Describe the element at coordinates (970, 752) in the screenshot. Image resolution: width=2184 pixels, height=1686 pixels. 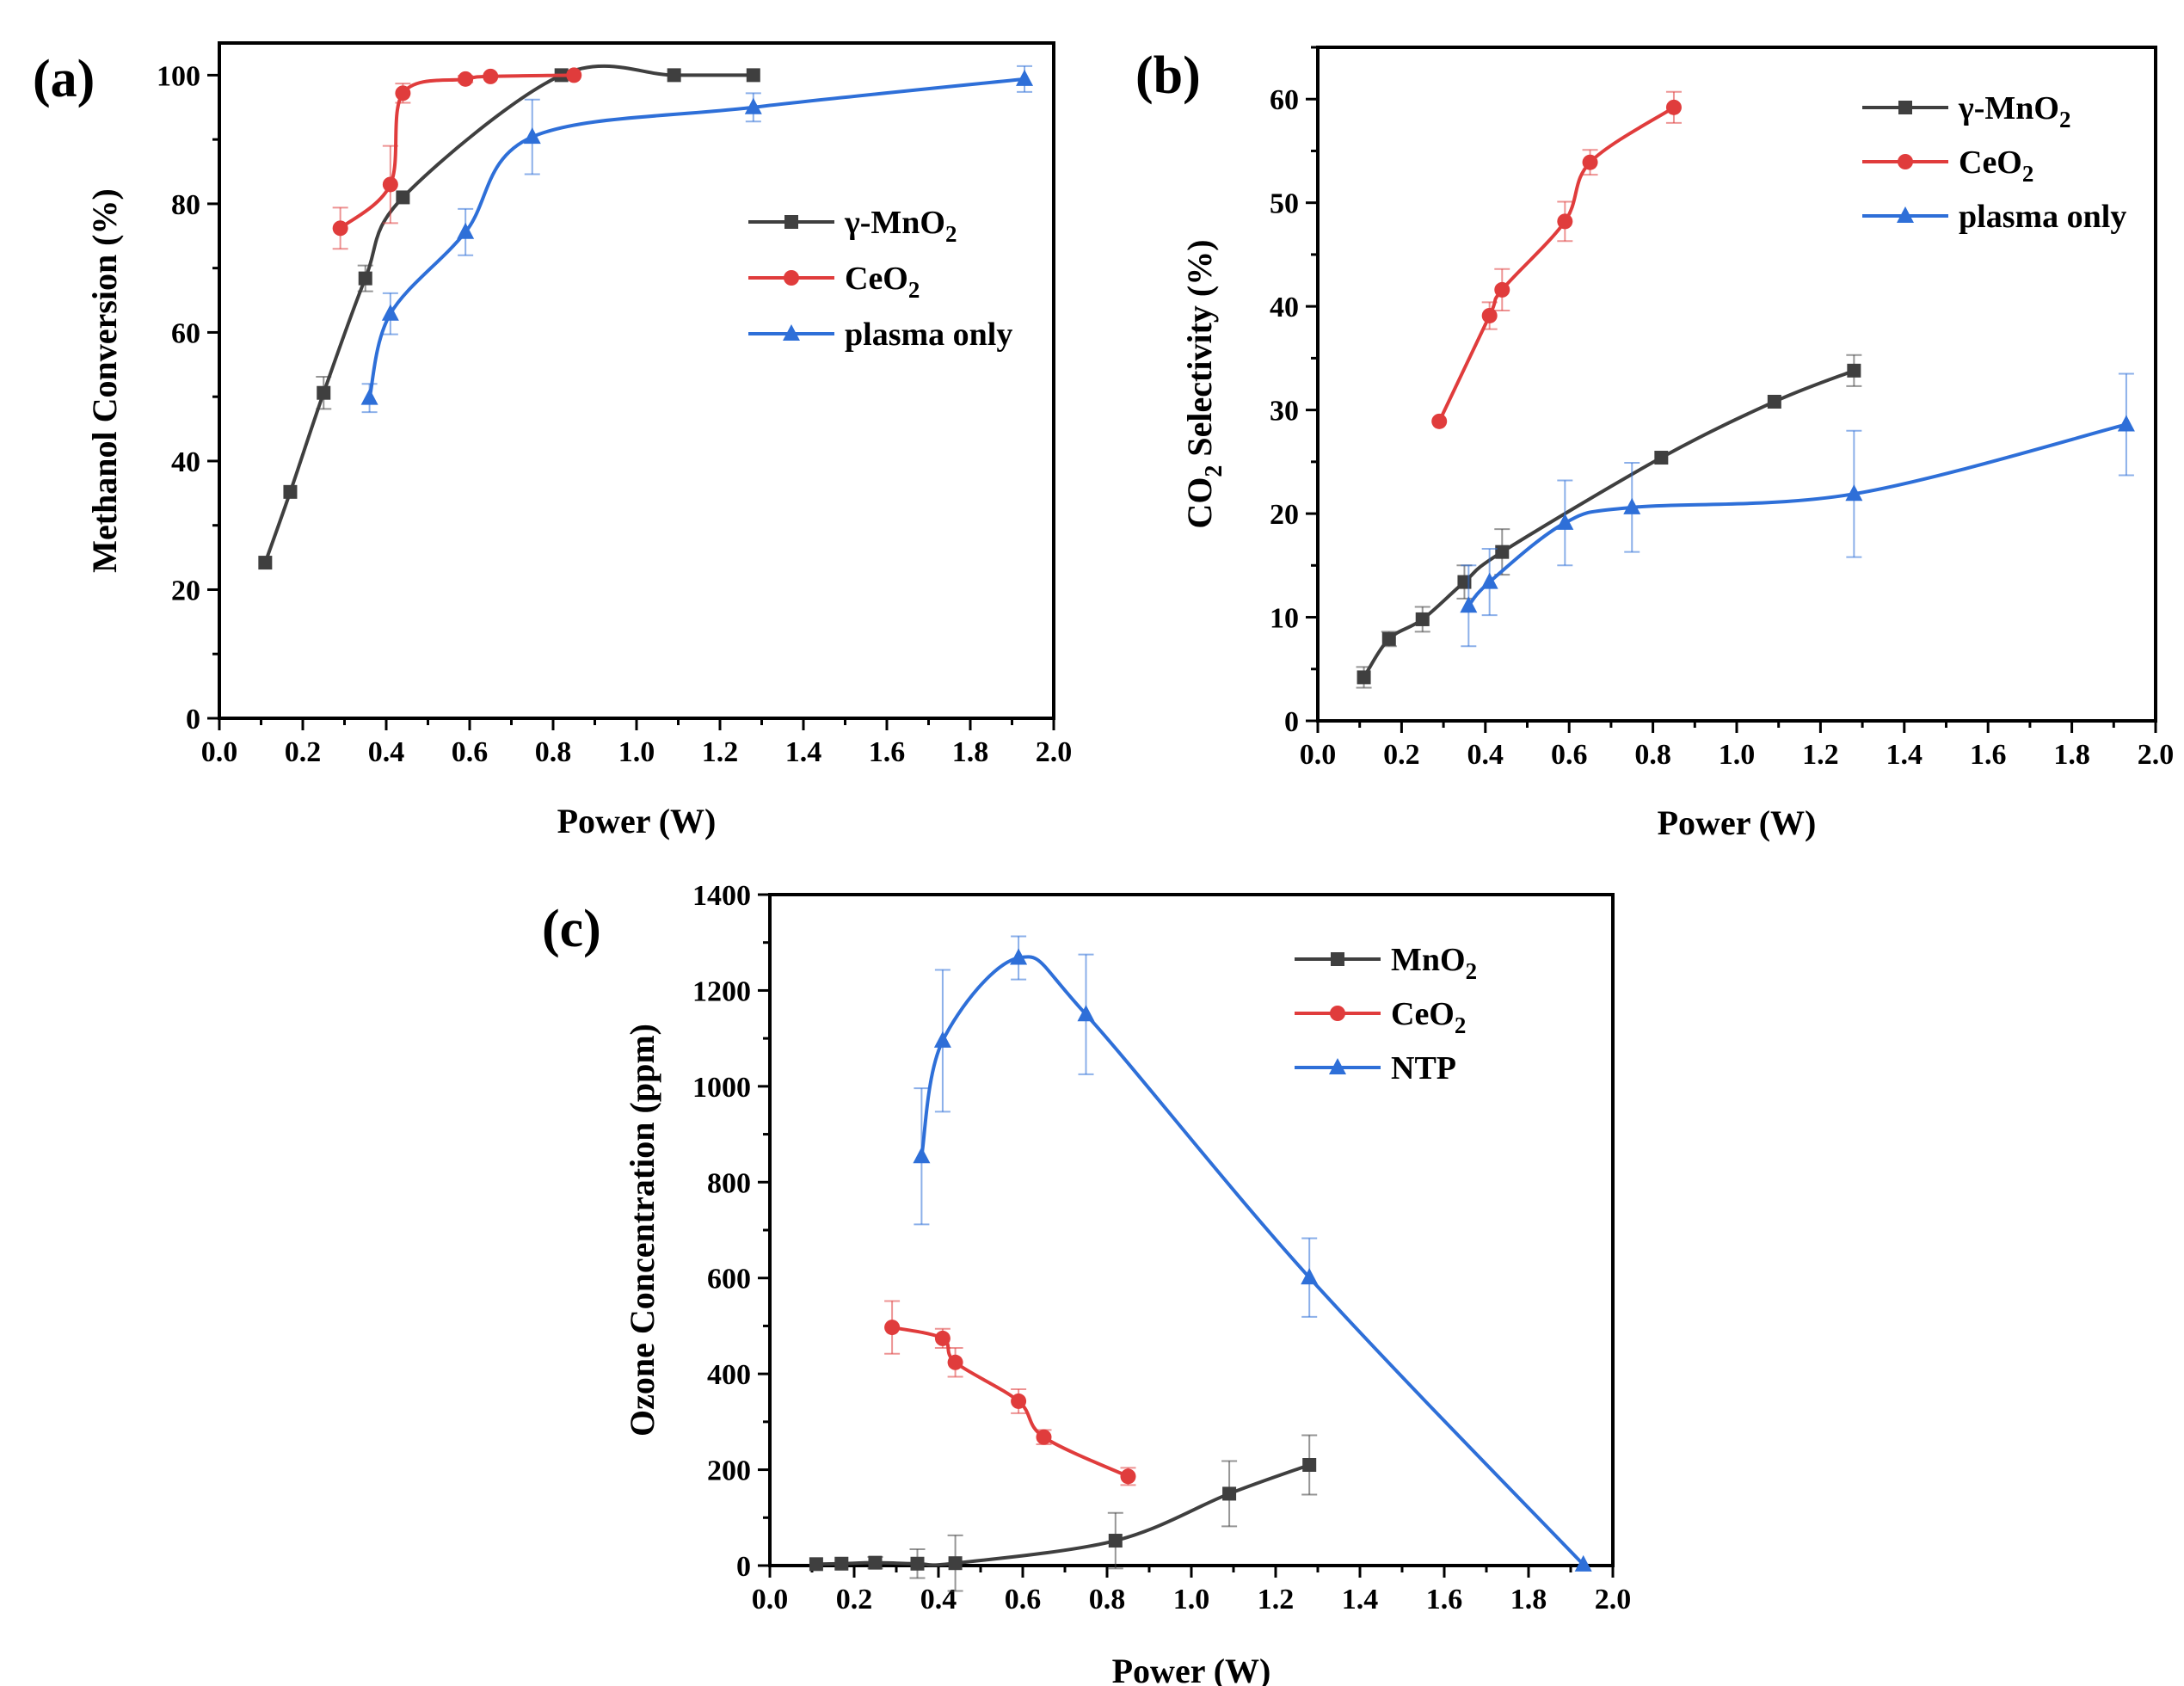
I see `x-tick-label: 1.8` at that location.